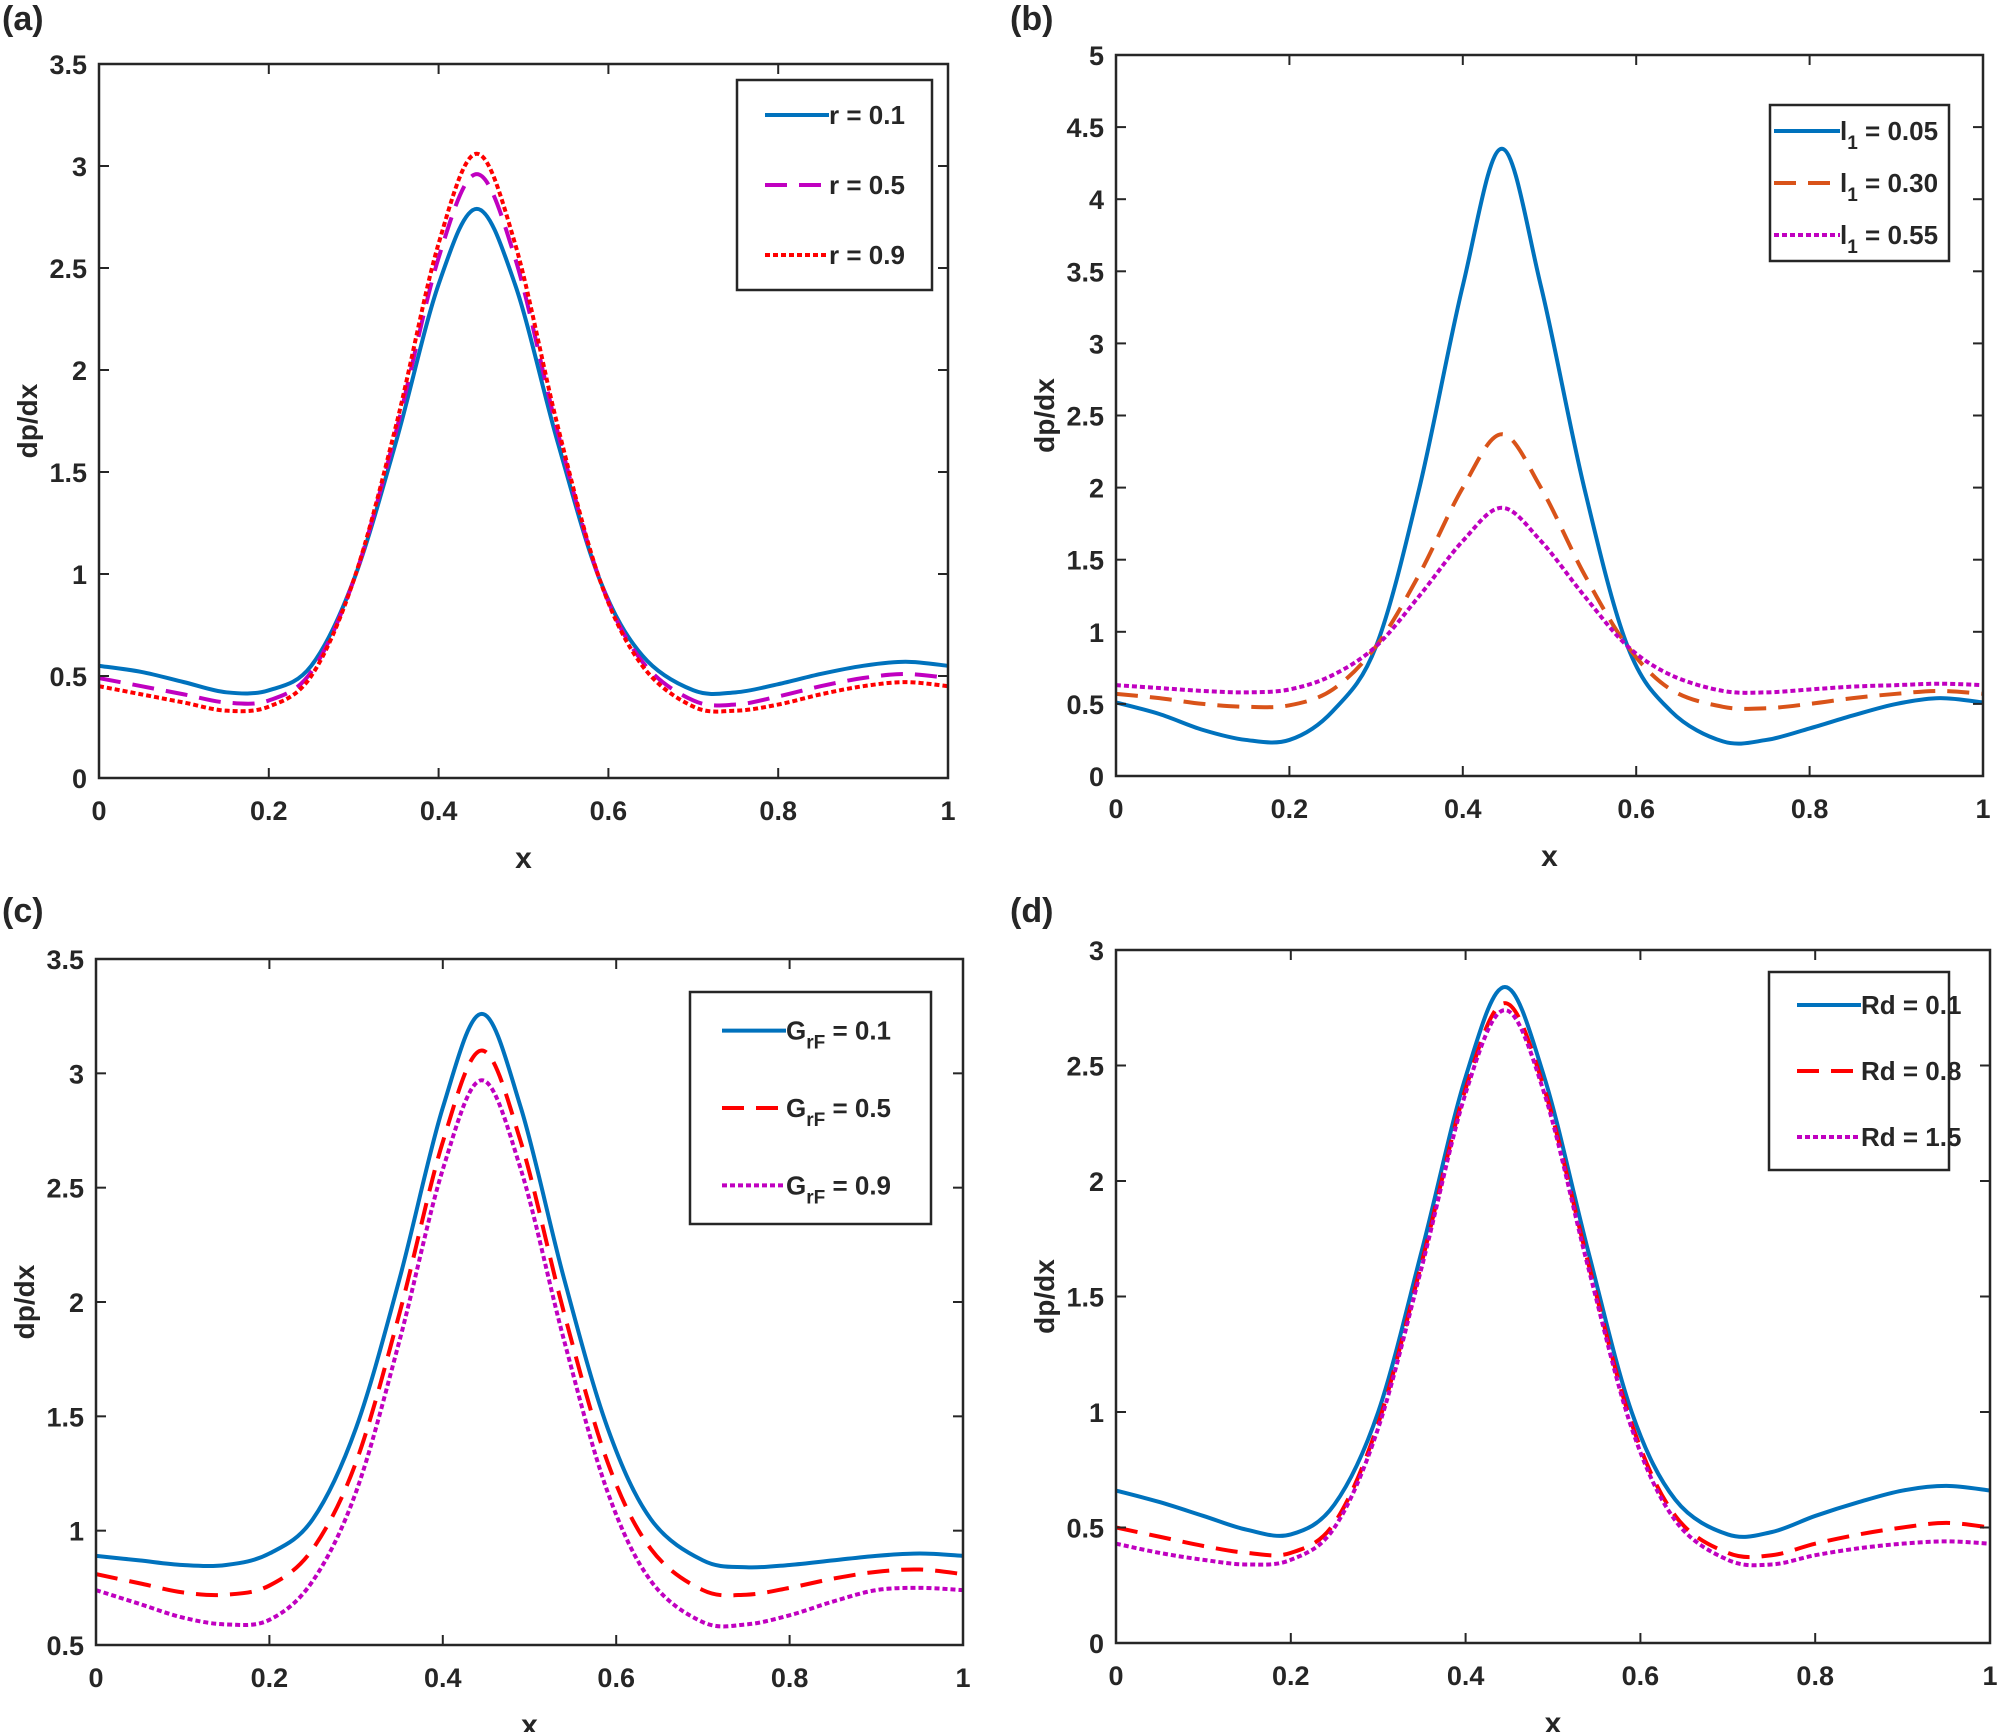 Image resolution: width=2000 pixels, height=1732 pixels. I want to click on legend-item: Rd = 0.1, so click(1879, 1005).